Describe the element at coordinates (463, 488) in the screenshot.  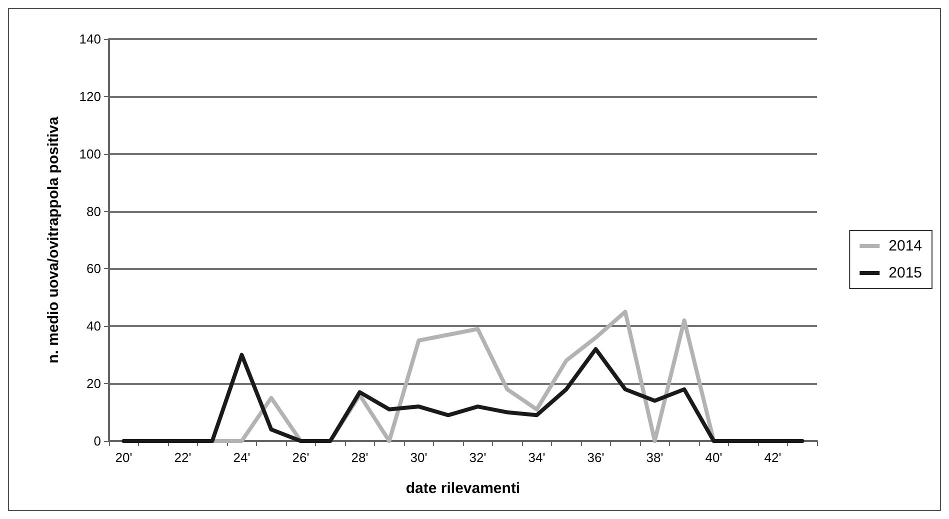
I see `x-axis-title: date rilevamenti` at that location.